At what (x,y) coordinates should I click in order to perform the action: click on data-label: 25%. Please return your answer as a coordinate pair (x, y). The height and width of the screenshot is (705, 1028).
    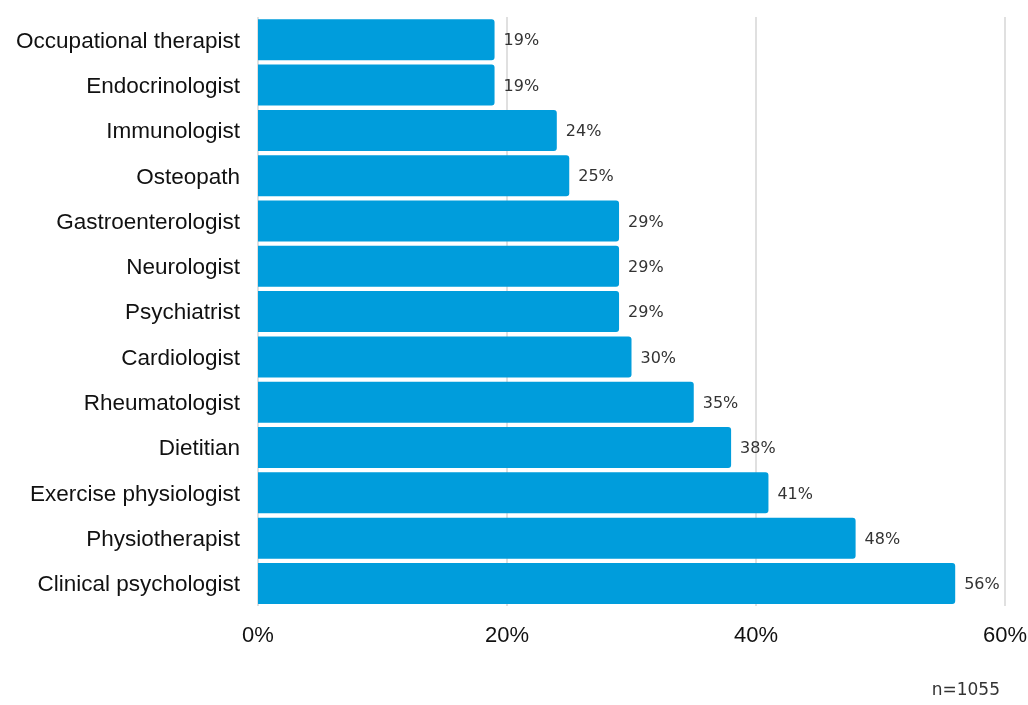
    Looking at the image, I should click on (596, 176).